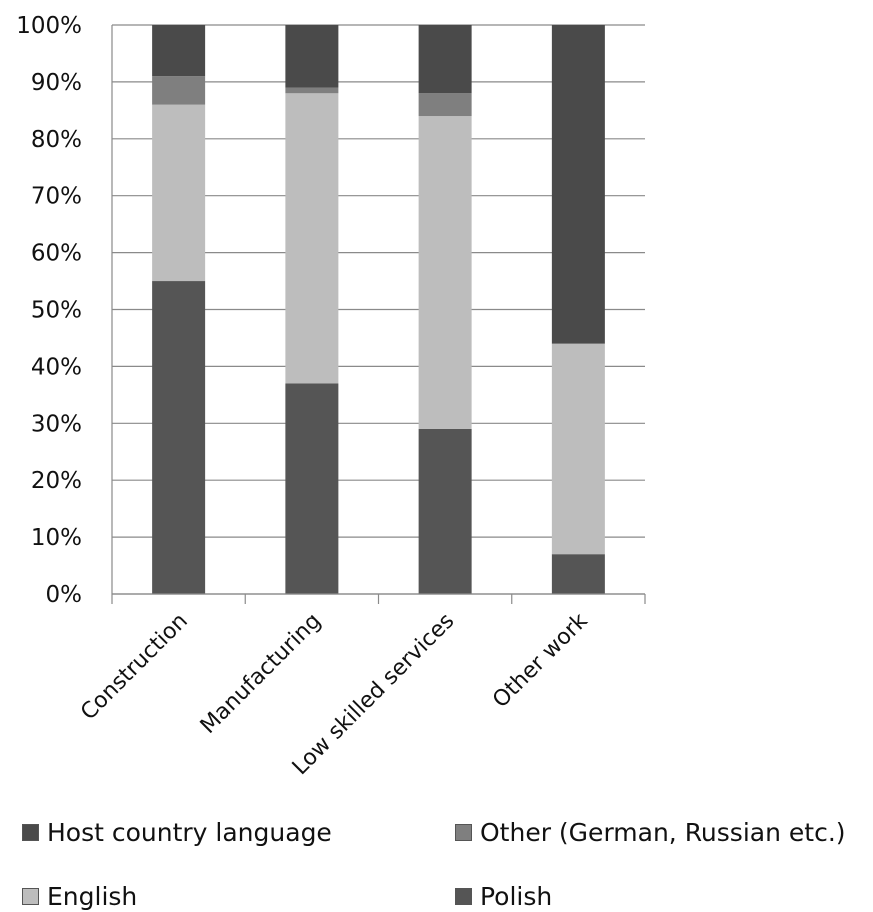 The width and height of the screenshot is (873, 912). I want to click on y-axis-tick-labels: 0% 10% 20% 30% 40% 50% 60% 70% 80% 90% 100%, so click(49, 310).